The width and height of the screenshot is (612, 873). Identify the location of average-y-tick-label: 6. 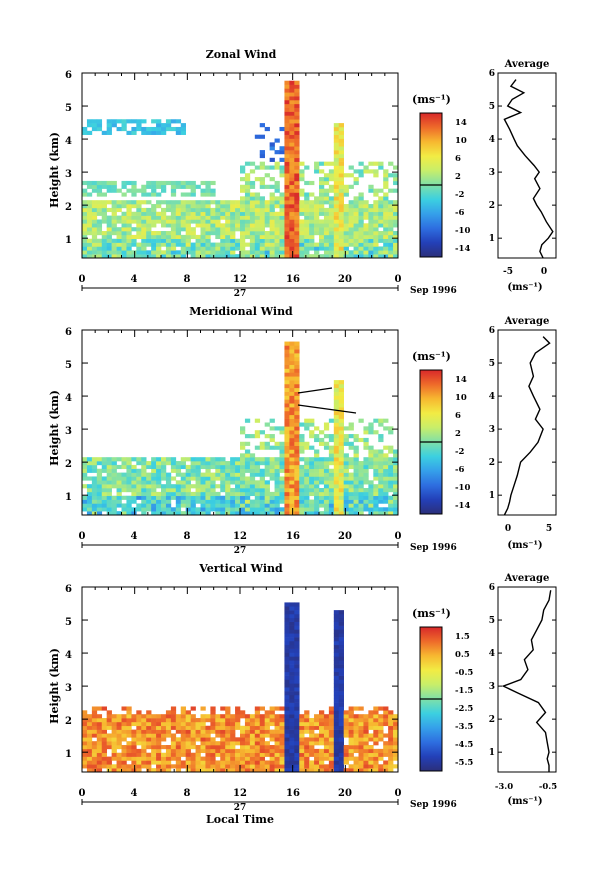
(492, 588).